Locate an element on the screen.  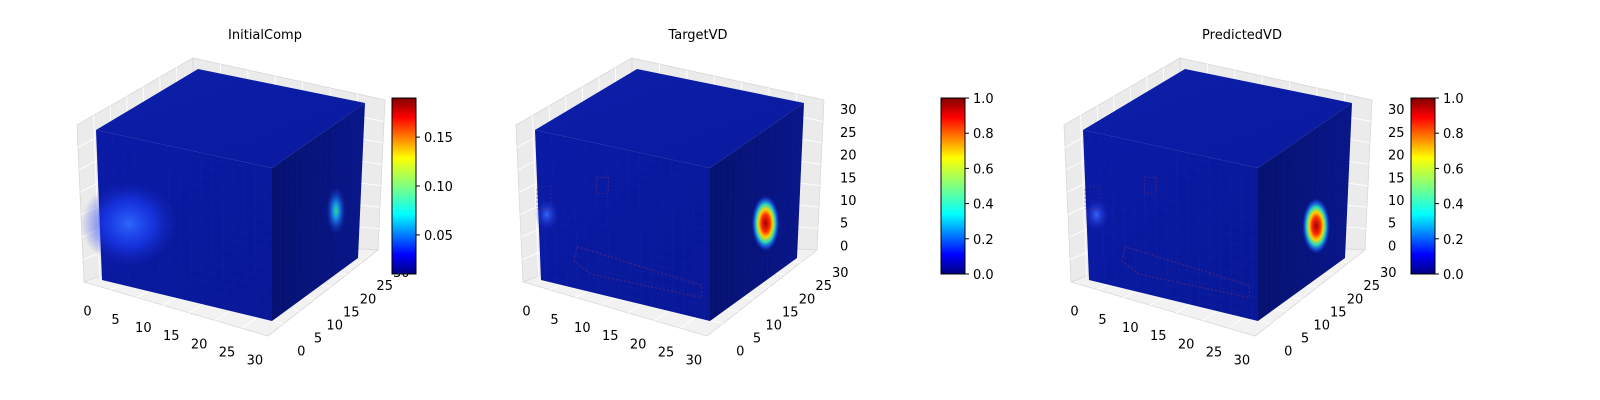
colorbar-tick-label: 0.15 is located at coordinates (438, 138).